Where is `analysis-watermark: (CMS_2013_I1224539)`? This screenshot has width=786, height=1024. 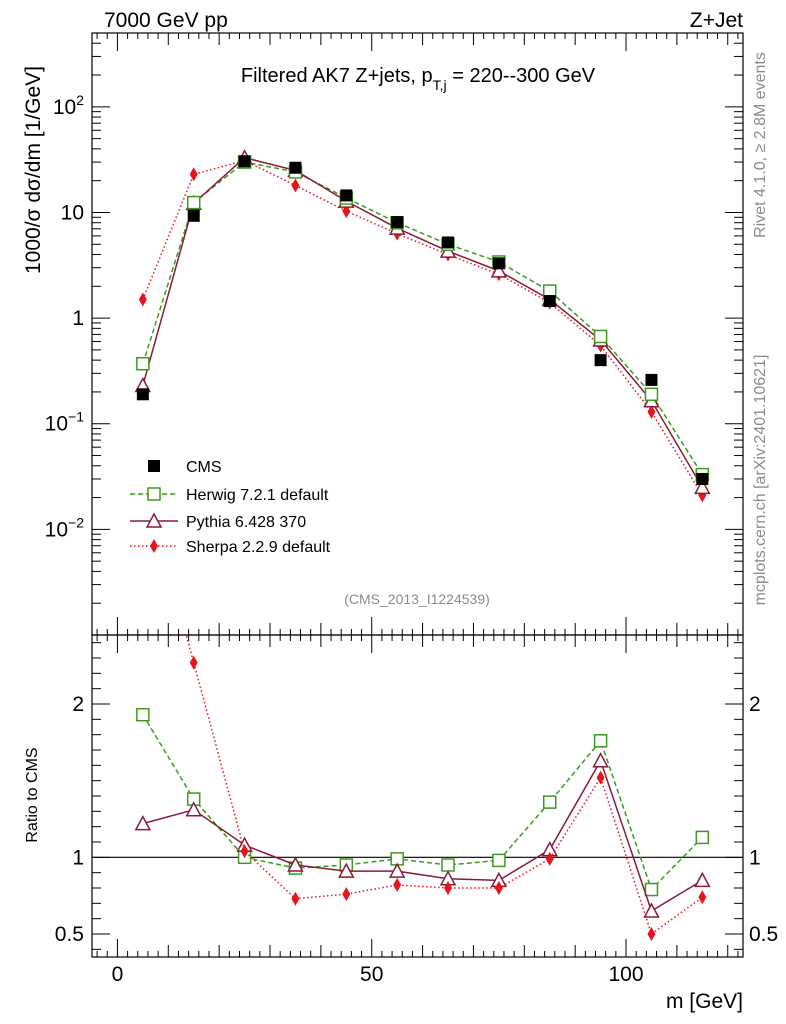
analysis-watermark: (CMS_2013_I1224539) is located at coordinates (417, 599).